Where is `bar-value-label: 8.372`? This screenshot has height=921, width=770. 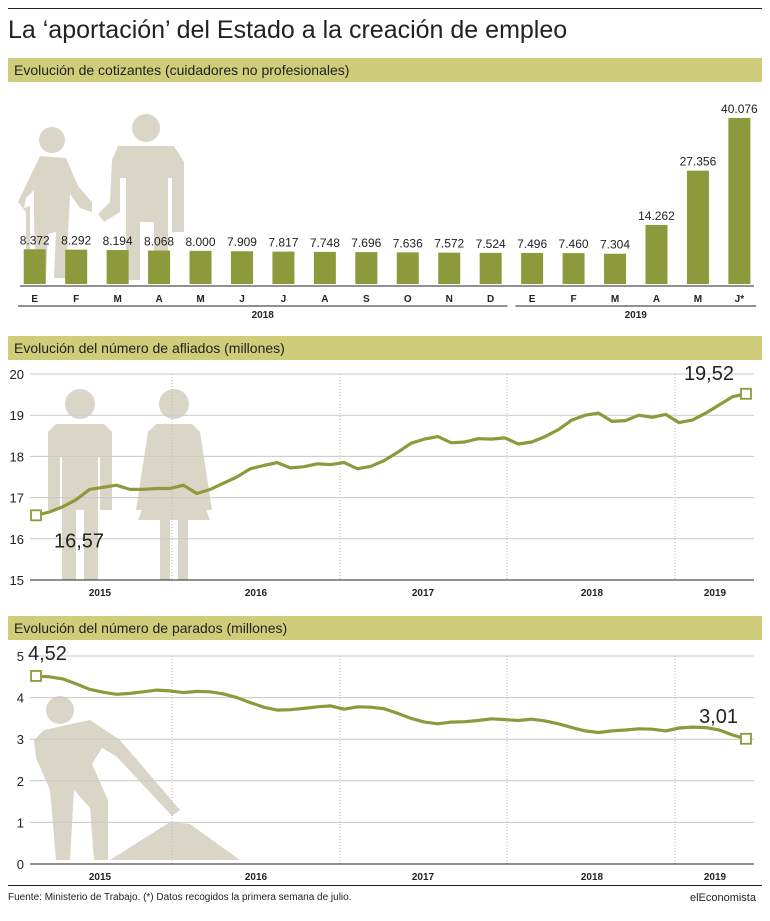
bar-value-label: 8.372 is located at coordinates (35, 240).